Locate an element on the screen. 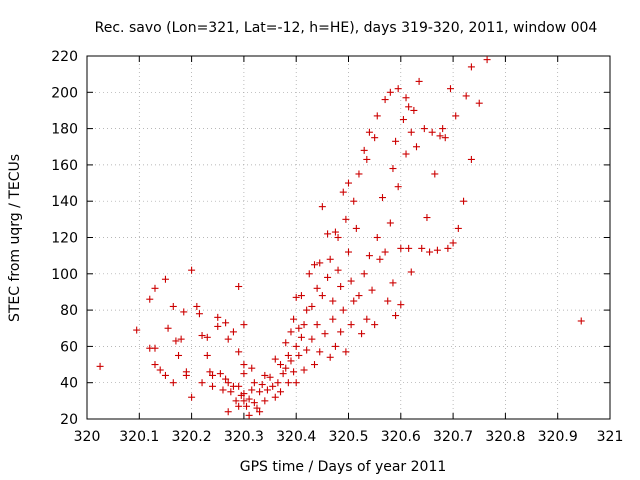 This screenshot has height=480, width=640. x-tick-label: 320.1 is located at coordinates (139, 437).